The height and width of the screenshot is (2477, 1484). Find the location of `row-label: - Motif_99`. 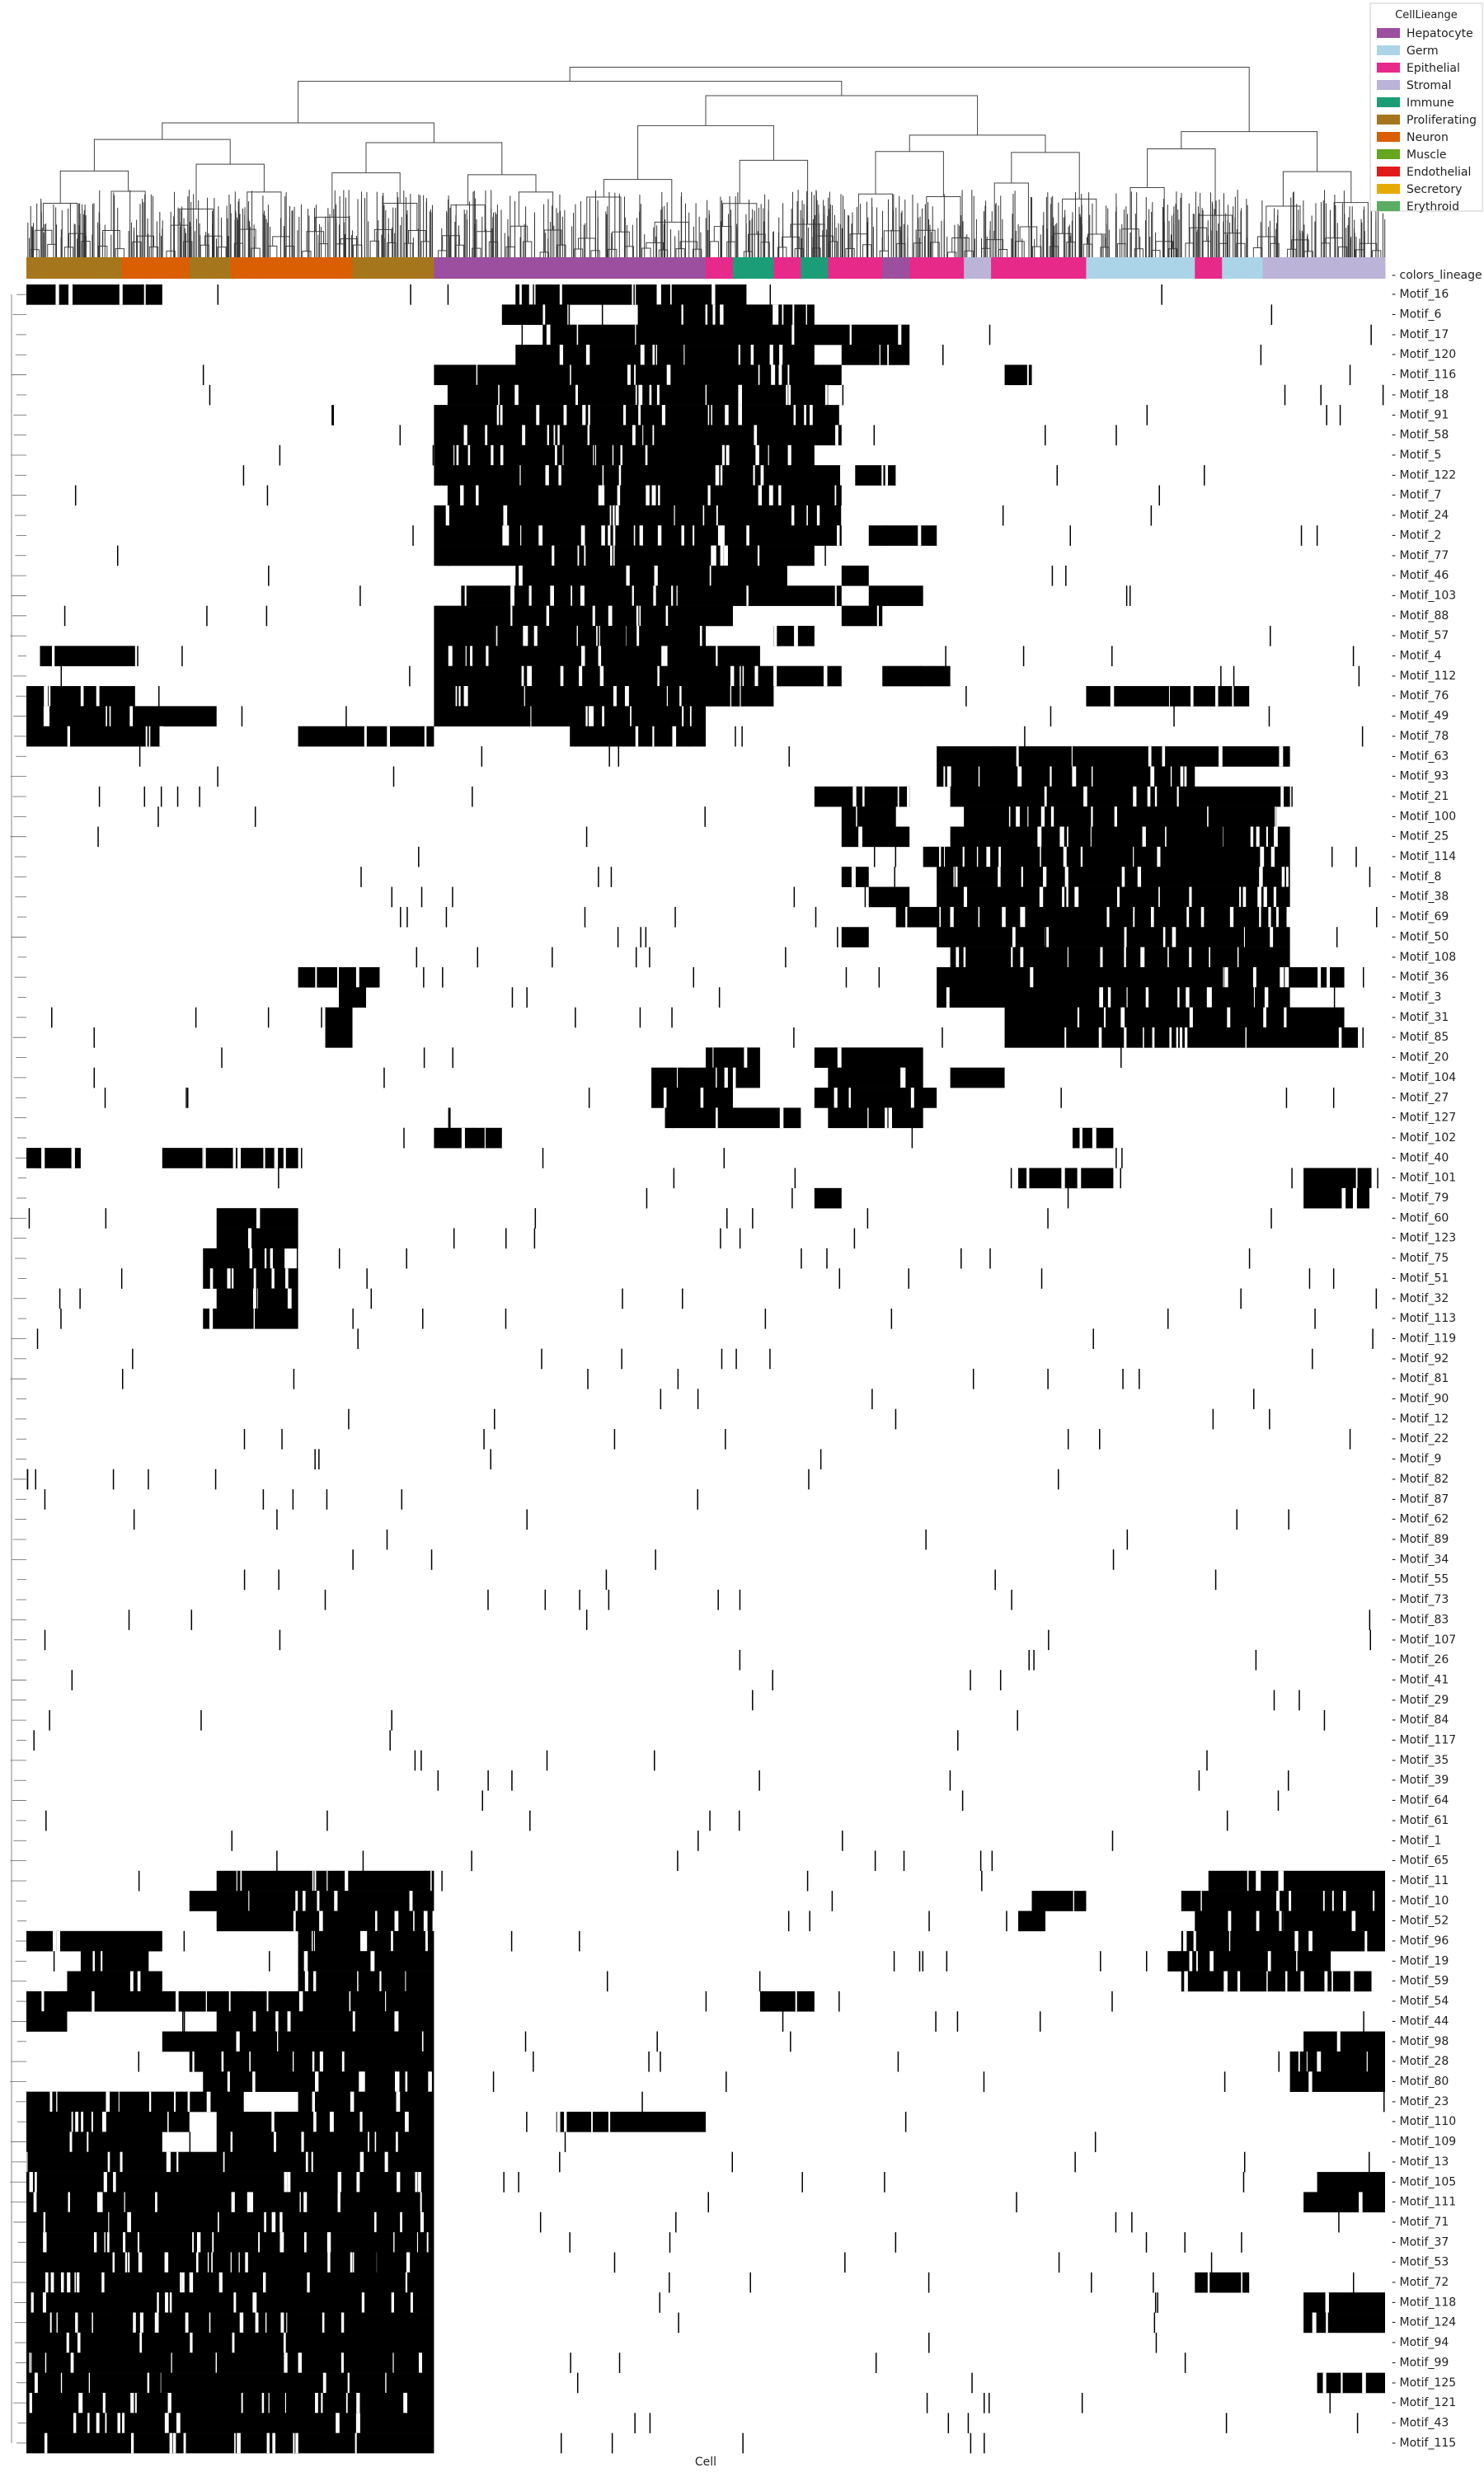

row-label: - Motif_99 is located at coordinates (1420, 2362).